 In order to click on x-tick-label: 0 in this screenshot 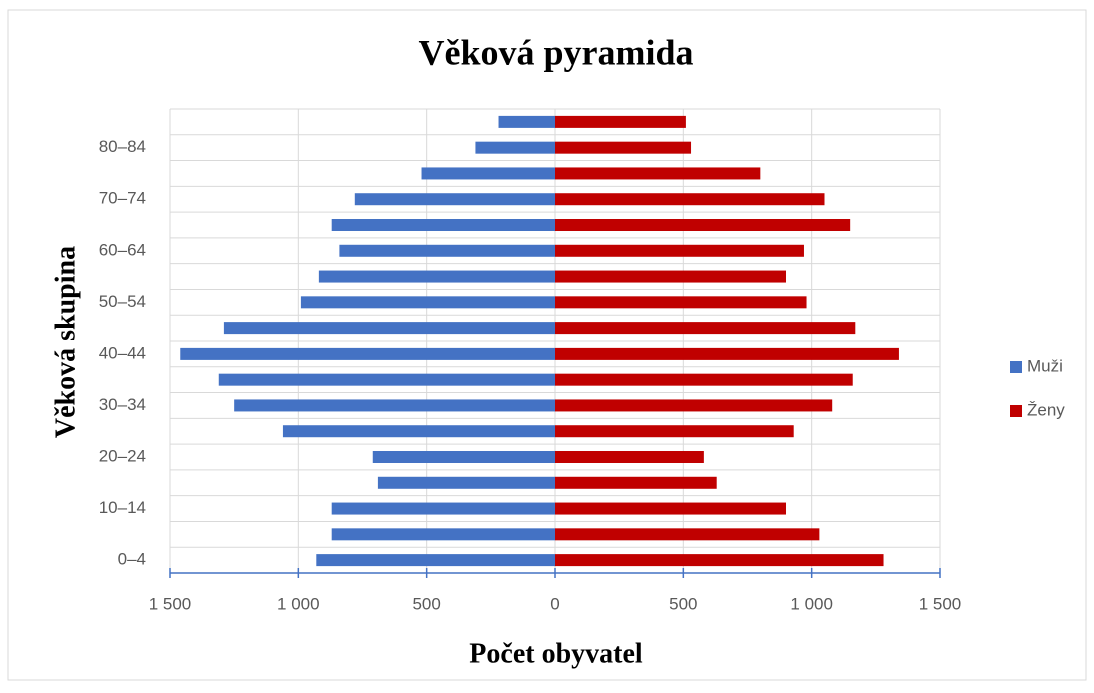, I will do `click(554, 603)`.